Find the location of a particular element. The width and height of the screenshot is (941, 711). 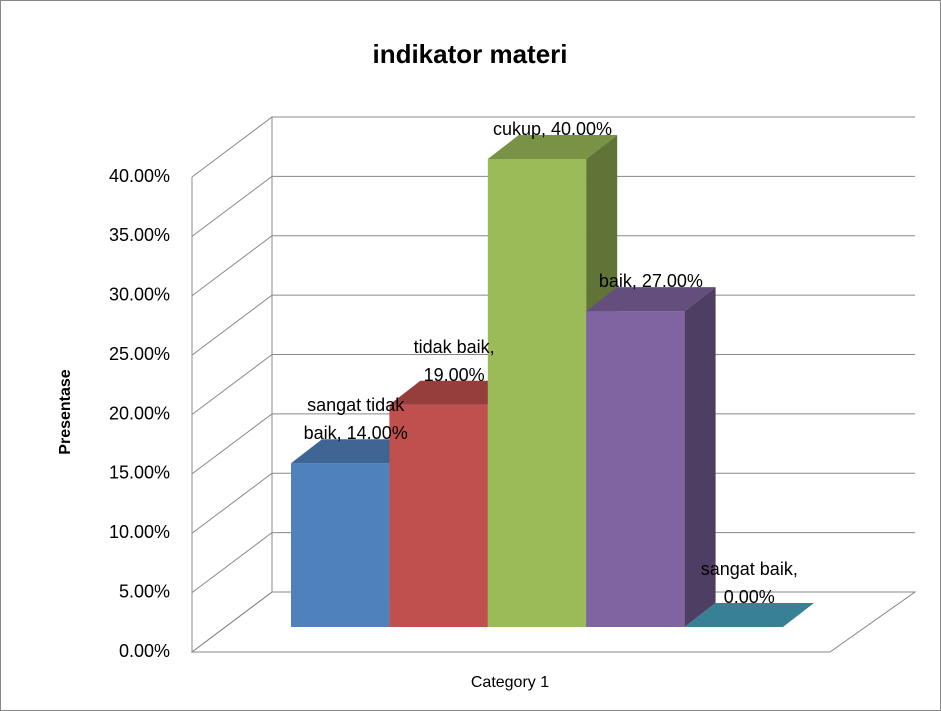

y-axis-label: Presentase is located at coordinates (65, 411).